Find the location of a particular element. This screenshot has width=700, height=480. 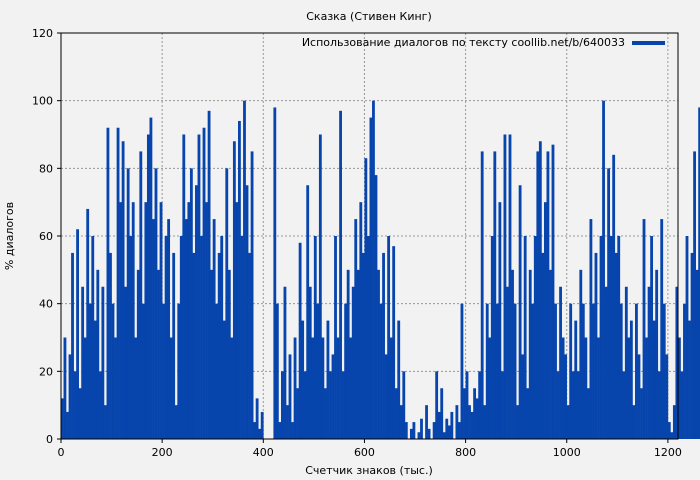

x-axis-label: Счетчик знаков (тыс.) is located at coordinates (369, 470).